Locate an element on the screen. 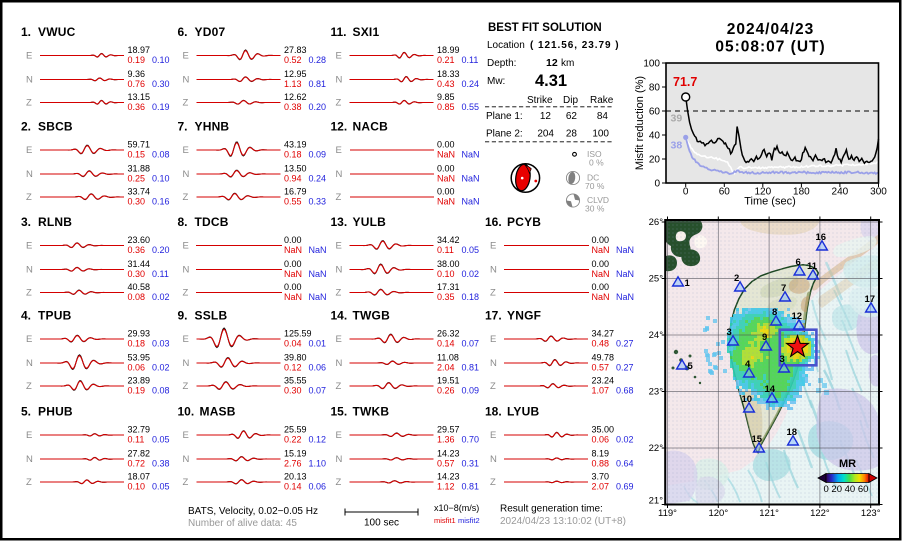  svg-text: 2.07 is located at coordinates (601, 487).